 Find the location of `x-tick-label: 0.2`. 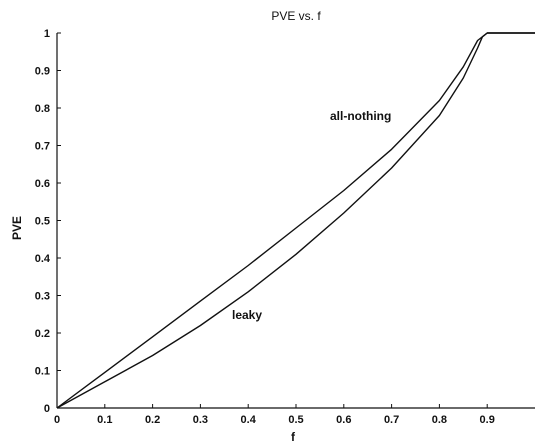

x-tick-label: 0.2 is located at coordinates (152, 420).